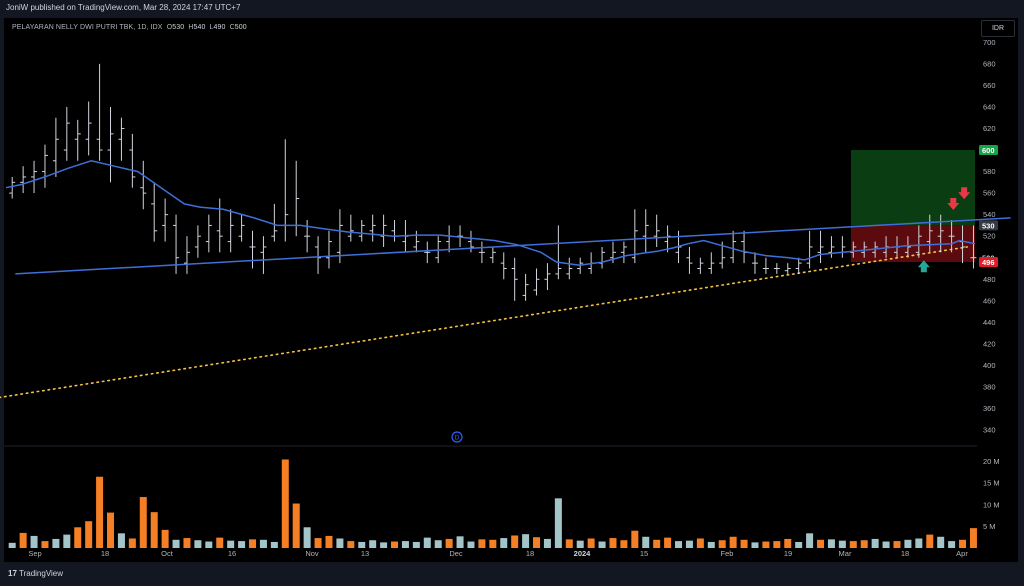  Describe the element at coordinates (219, 27) in the screenshot. I see `legend-l-value: 490` at that location.